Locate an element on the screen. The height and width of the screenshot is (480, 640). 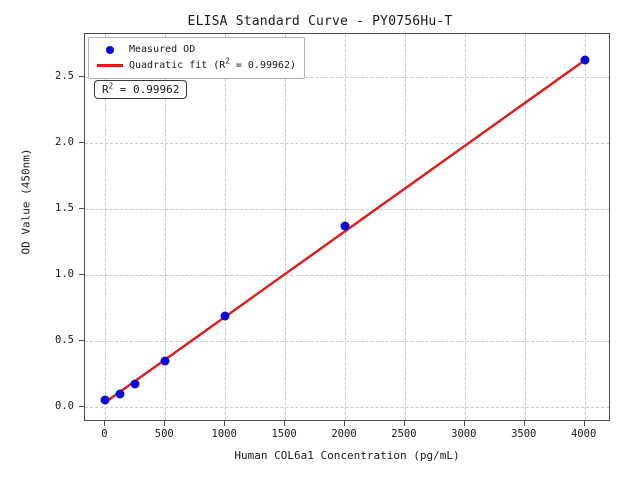
legend: Measured OD Quadratic fit (R2 = 0.99962) is located at coordinates (197, 58).